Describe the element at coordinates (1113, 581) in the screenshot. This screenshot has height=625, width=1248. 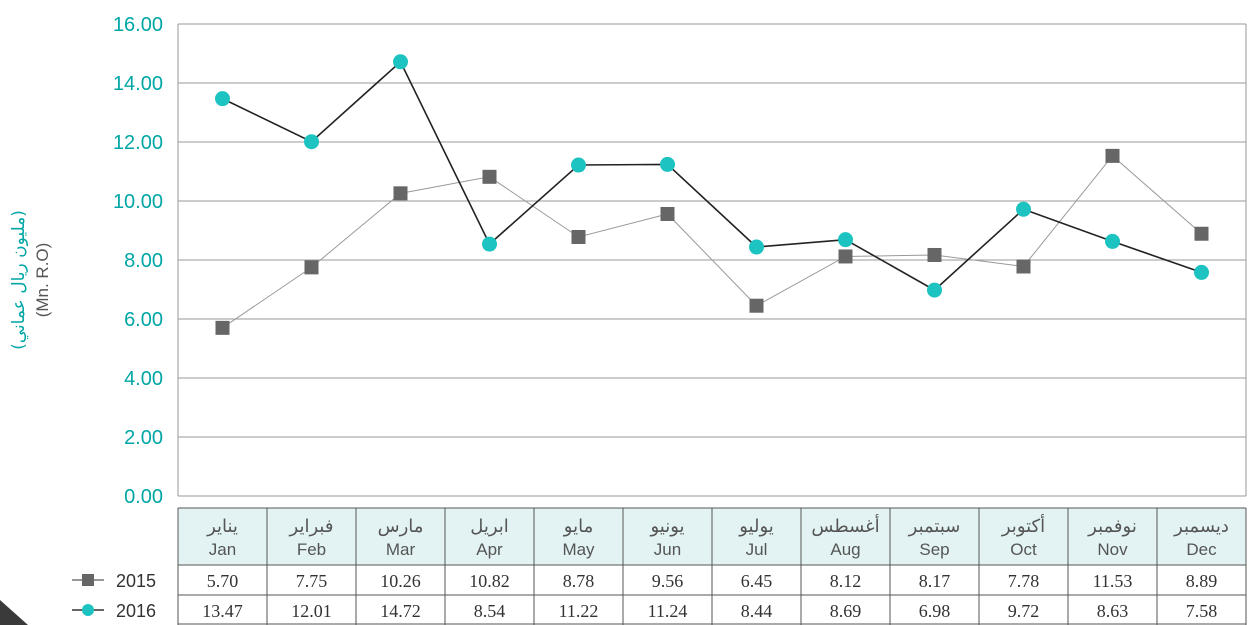
I see `table-cell-value: 11.53` at that location.